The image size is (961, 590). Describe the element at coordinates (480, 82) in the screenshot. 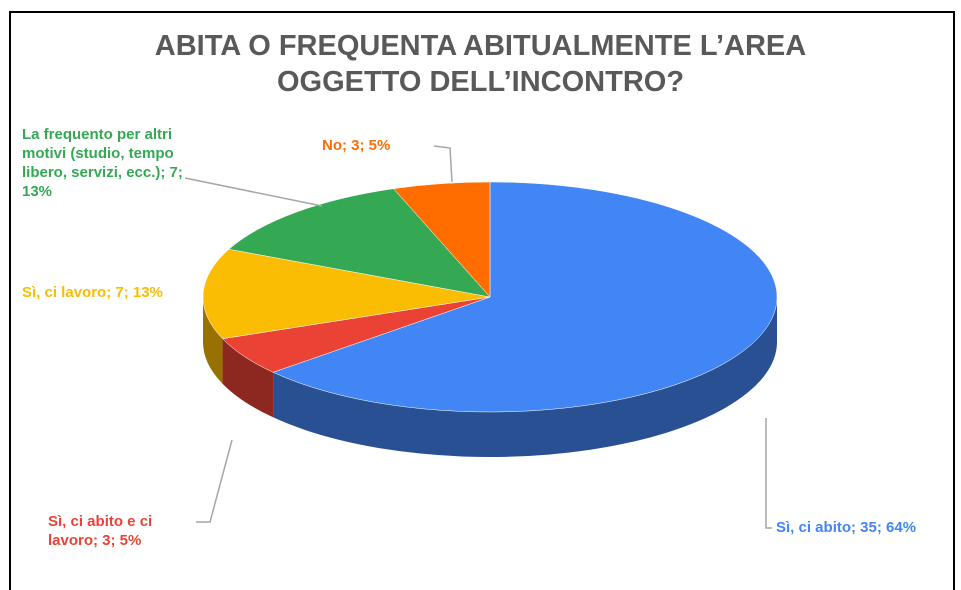

I see `chart-title: OGGETTO DELL’INCONTRO?` at that location.